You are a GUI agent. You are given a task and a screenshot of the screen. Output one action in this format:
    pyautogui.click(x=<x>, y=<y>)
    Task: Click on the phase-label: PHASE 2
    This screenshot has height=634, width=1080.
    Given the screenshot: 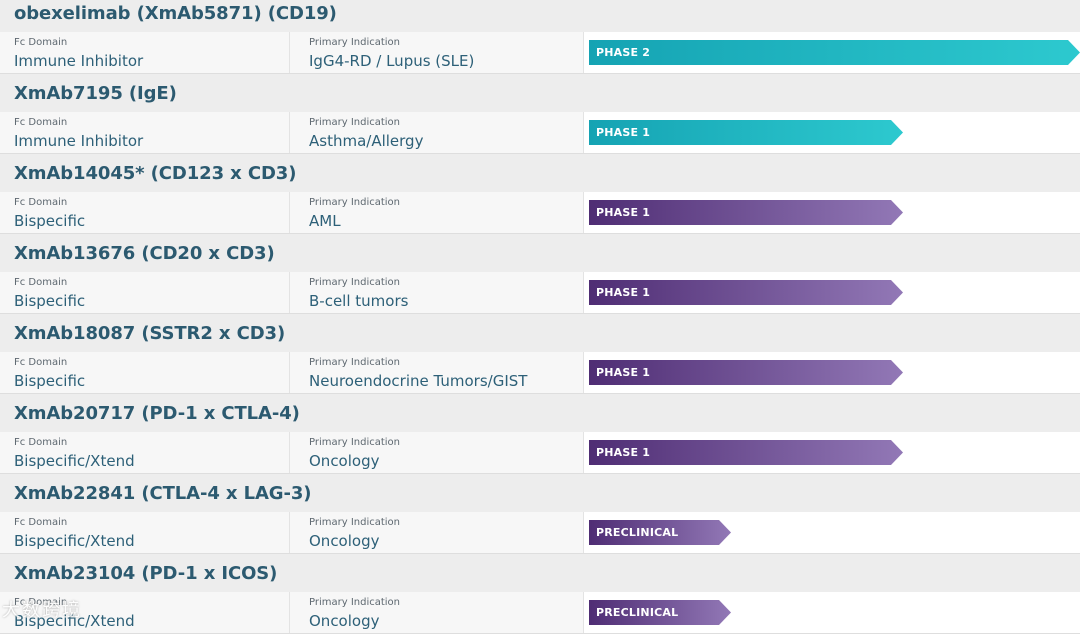 What is the action you would take?
    pyautogui.click(x=623, y=52)
    